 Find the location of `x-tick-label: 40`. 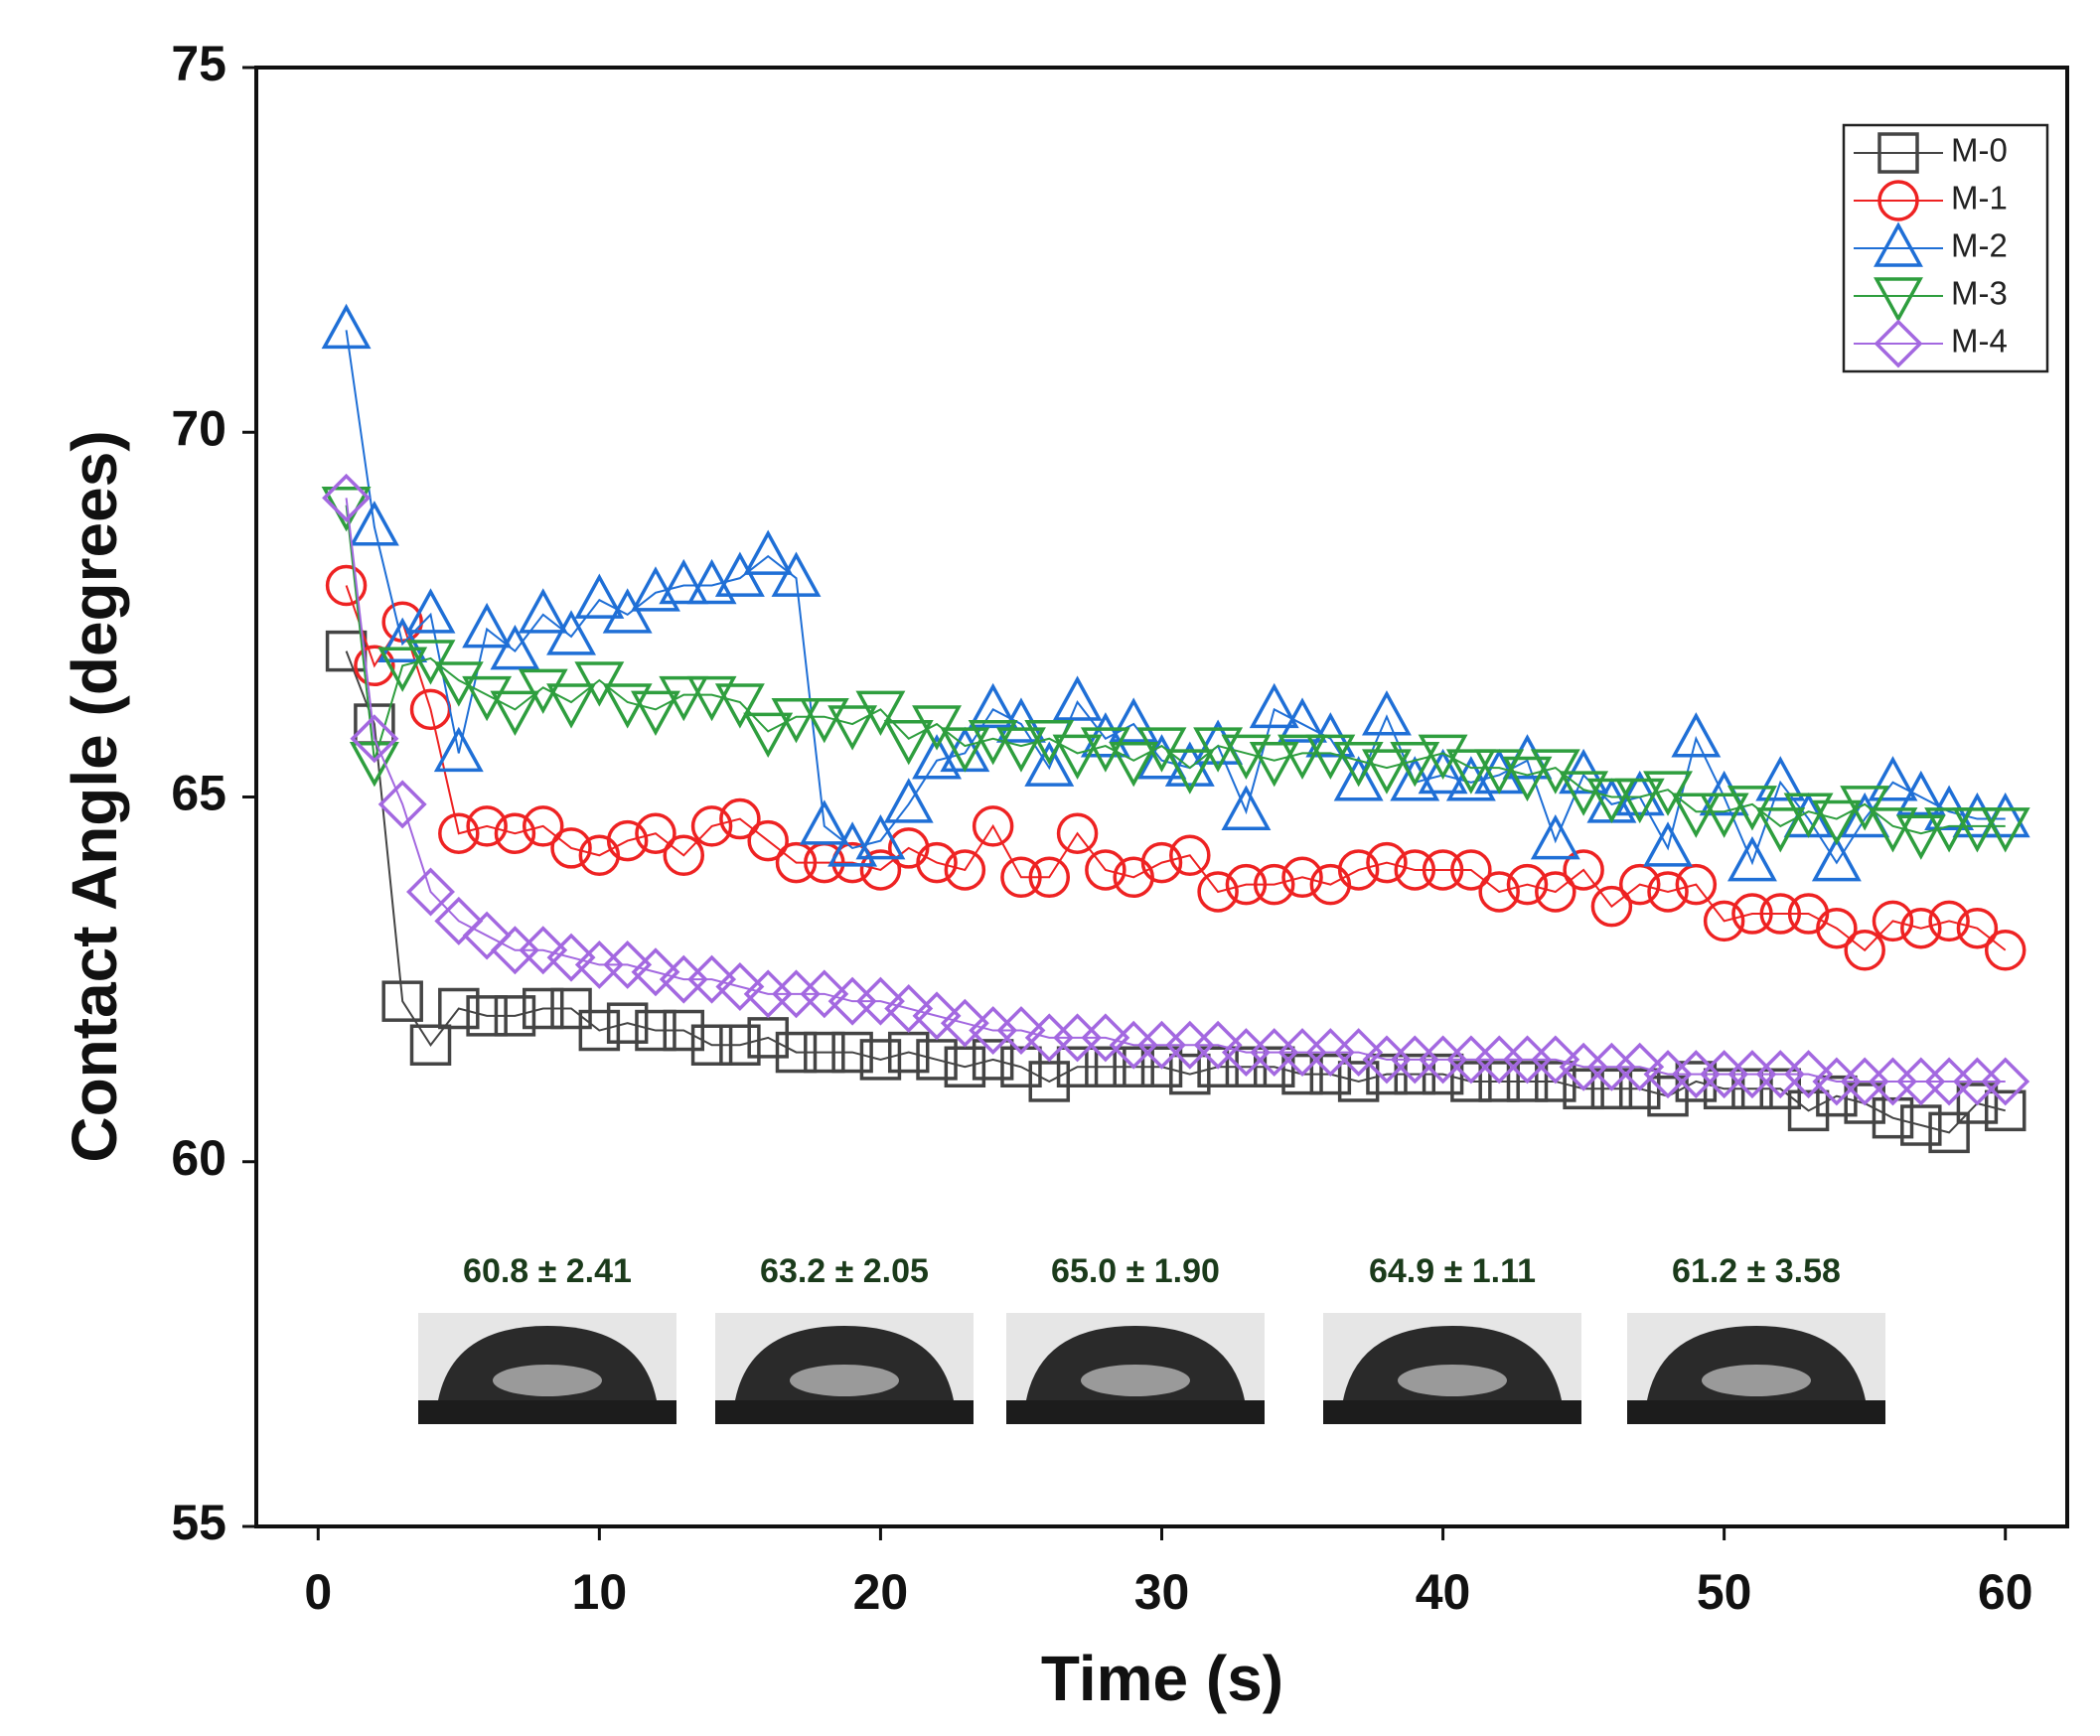

x-tick-label: 40 is located at coordinates (1443, 1592).